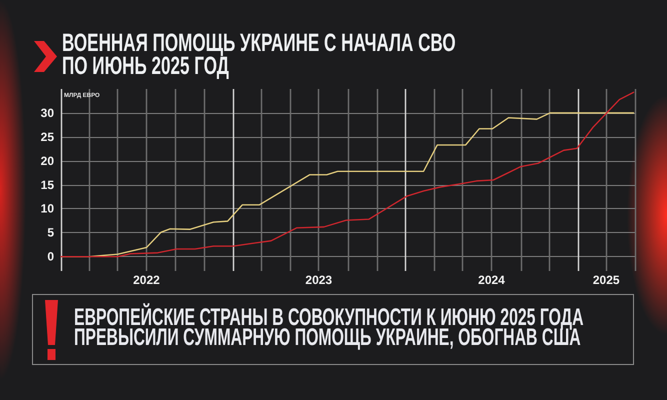  What do you see at coordinates (50, 257) in the screenshot?
I see `y-tick-label: 0` at bounding box center [50, 257].